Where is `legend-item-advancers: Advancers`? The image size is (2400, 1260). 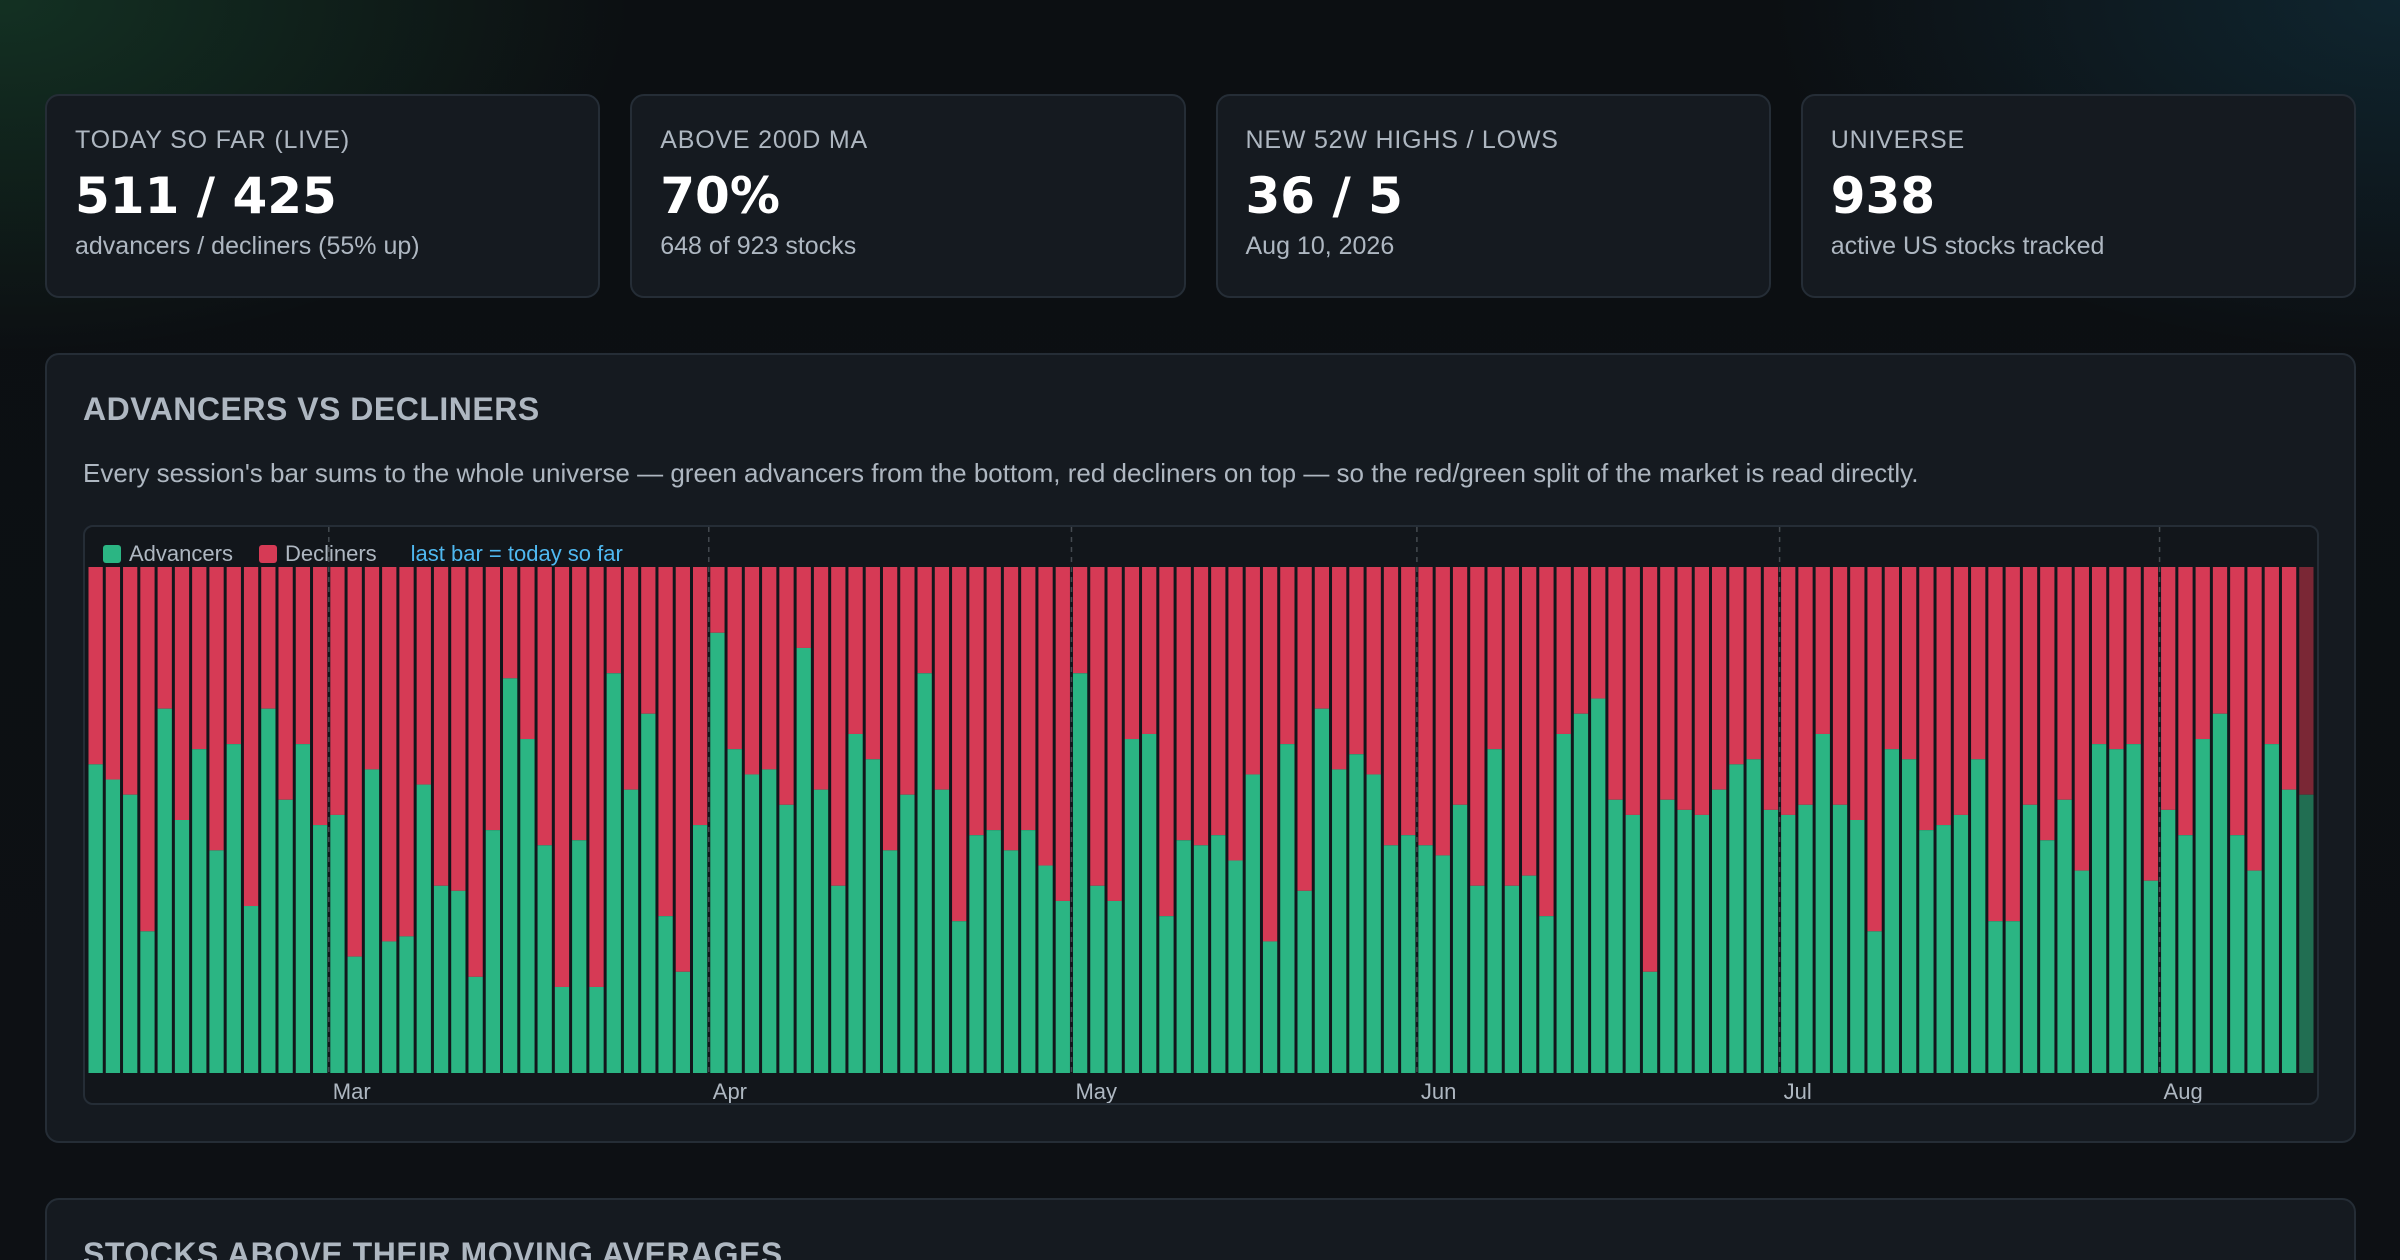 legend-item-advancers: Advancers is located at coordinates (168, 554).